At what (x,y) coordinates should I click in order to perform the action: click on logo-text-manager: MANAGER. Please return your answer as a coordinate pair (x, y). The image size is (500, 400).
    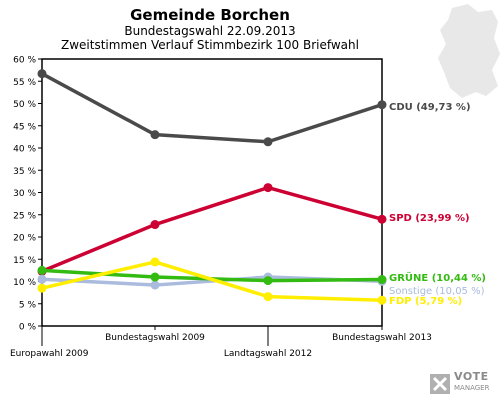
    Looking at the image, I should click on (472, 388).